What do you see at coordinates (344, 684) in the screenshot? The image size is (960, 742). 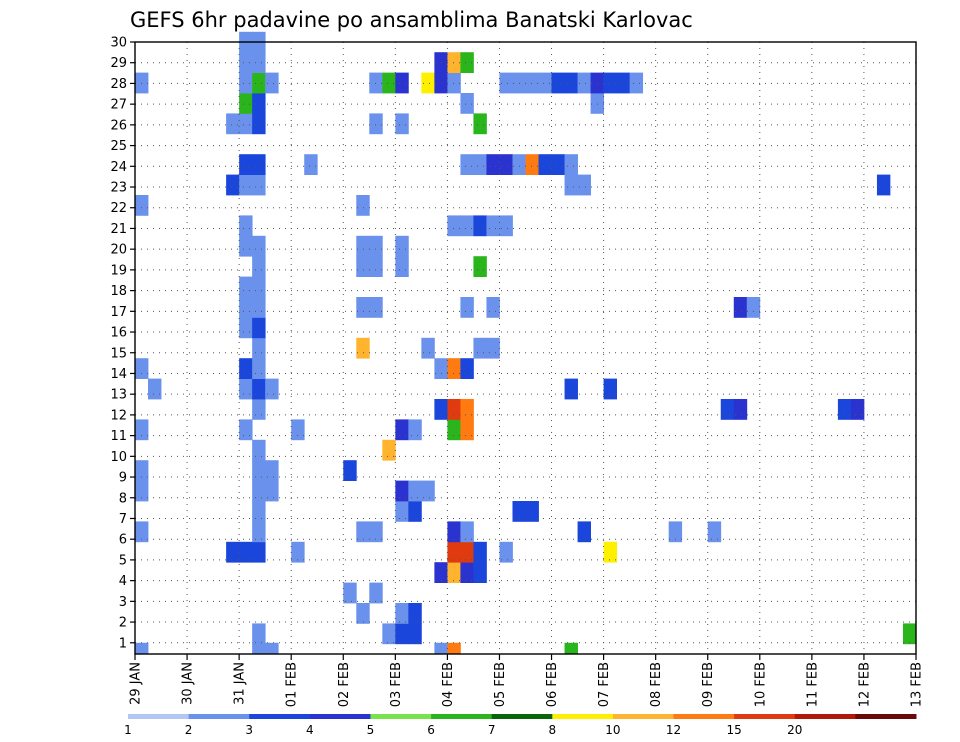 I see `x-tick-label: 02 FEB` at bounding box center [344, 684].